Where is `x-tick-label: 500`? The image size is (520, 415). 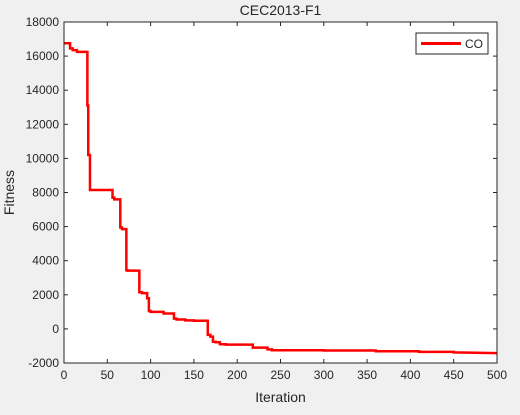
x-tick-label: 500 is located at coordinates (497, 375).